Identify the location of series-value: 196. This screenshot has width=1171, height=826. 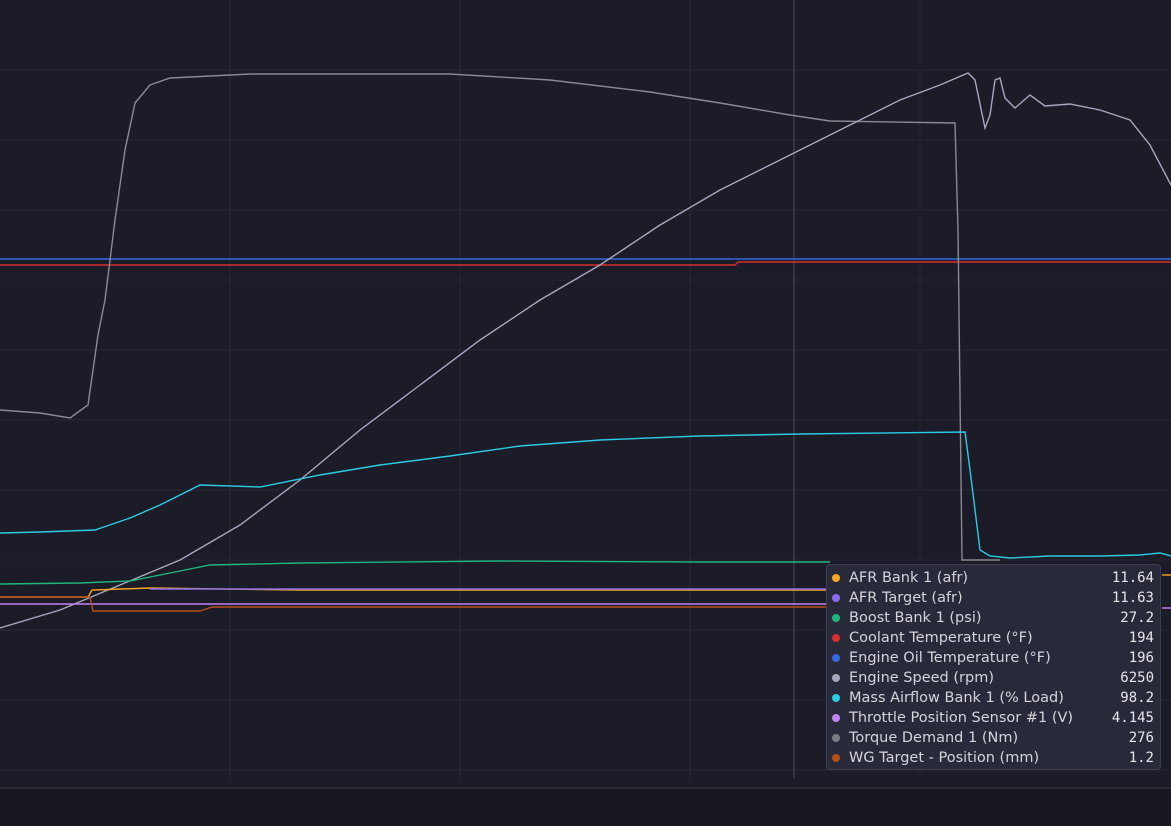
(1141, 658).